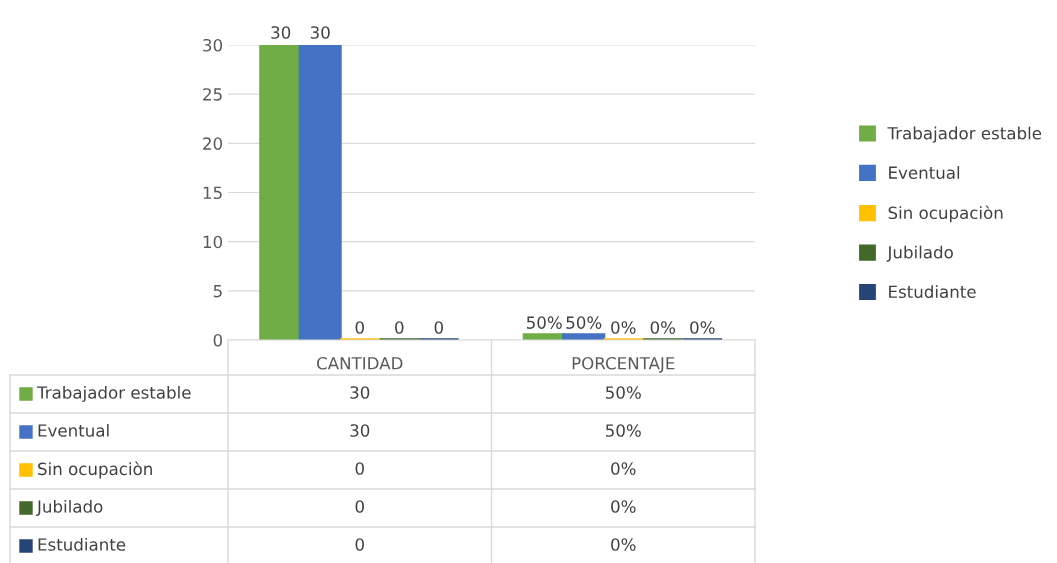  Describe the element at coordinates (213, 143) in the screenshot. I see `y-tick-label: 20` at that location.